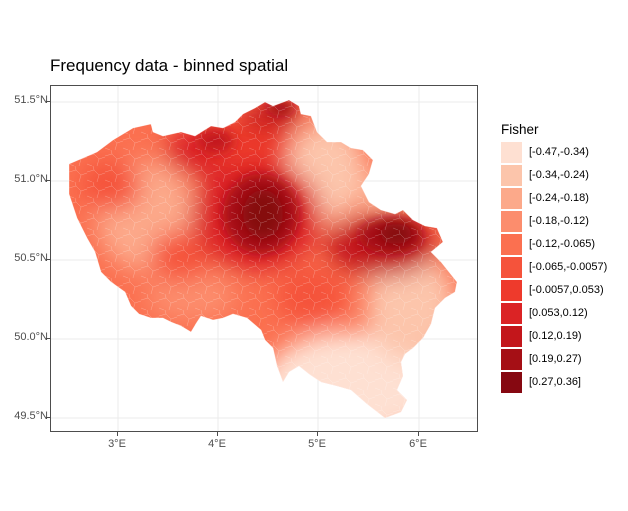 Image resolution: width=628 pixels, height=511 pixels. I want to click on legend-label: [-0.24,-0.18), so click(559, 198).